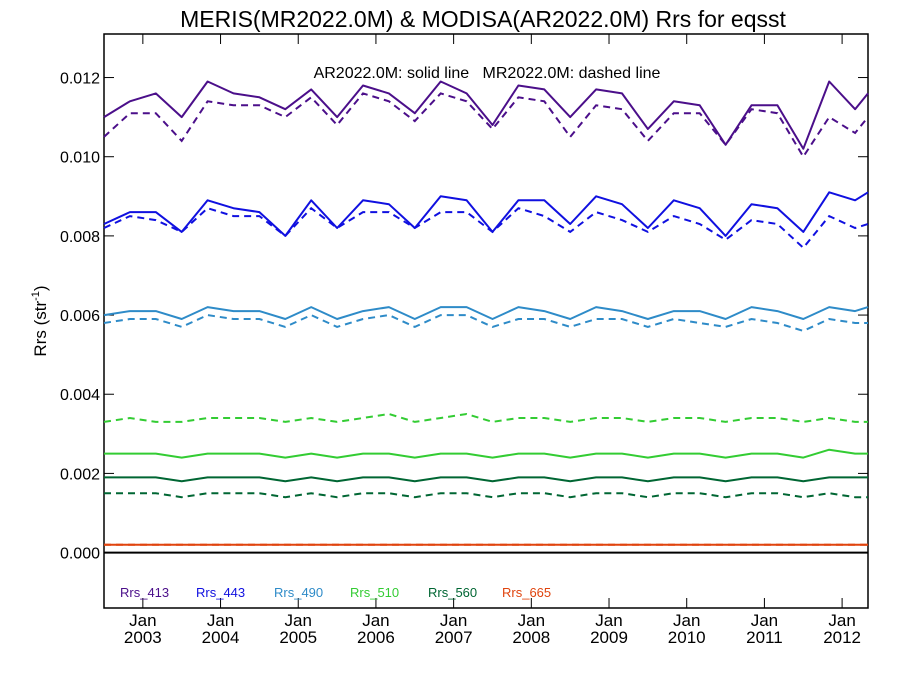 The image size is (900, 675). I want to click on y-axis-label-close: ), so click(40, 288).